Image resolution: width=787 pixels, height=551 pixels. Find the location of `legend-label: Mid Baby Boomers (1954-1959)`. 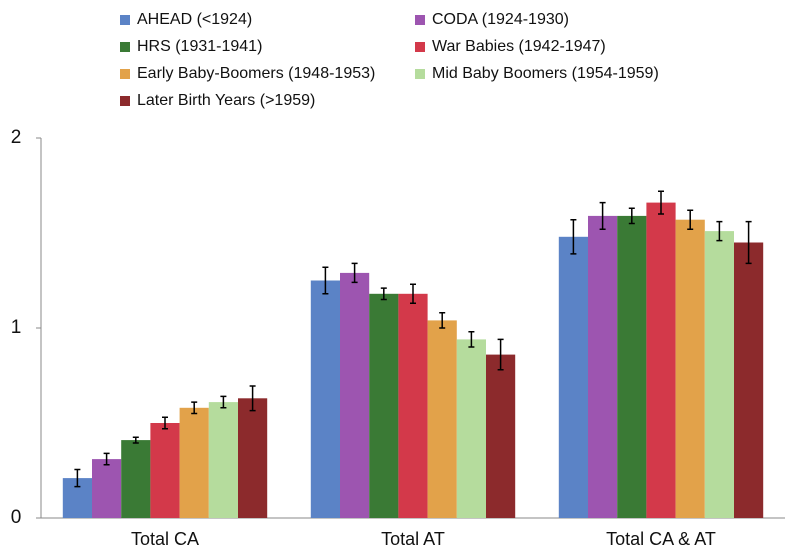

legend-label: Mid Baby Boomers (1954-1959) is located at coordinates (545, 73).